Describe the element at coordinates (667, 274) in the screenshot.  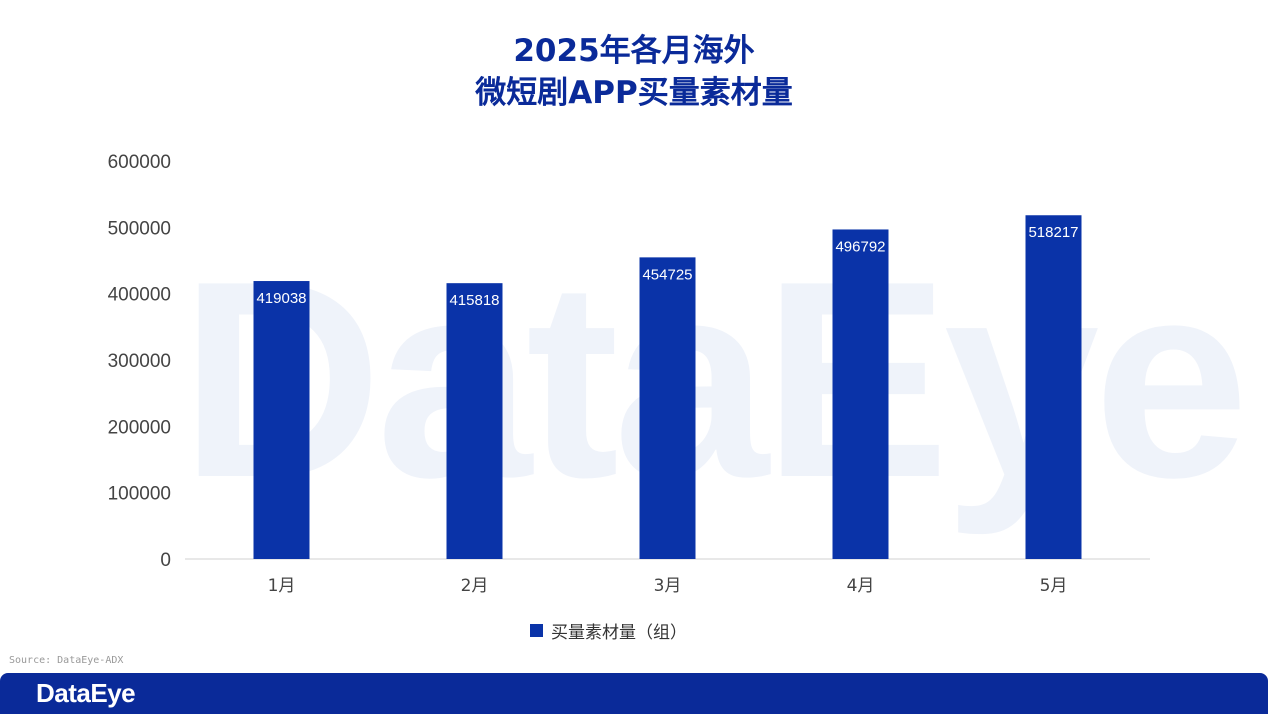
I see `data-label: 454725` at that location.